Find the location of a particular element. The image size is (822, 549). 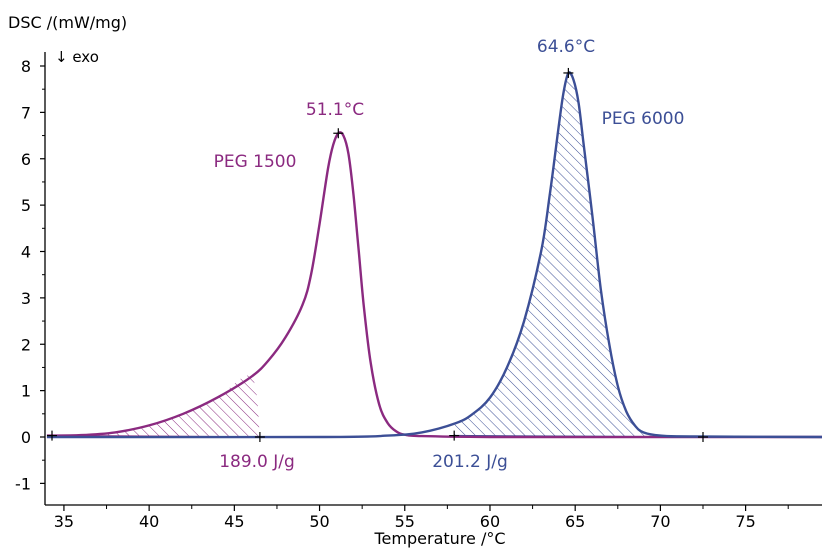

y-tick-label: 4 is located at coordinates (26, 252).